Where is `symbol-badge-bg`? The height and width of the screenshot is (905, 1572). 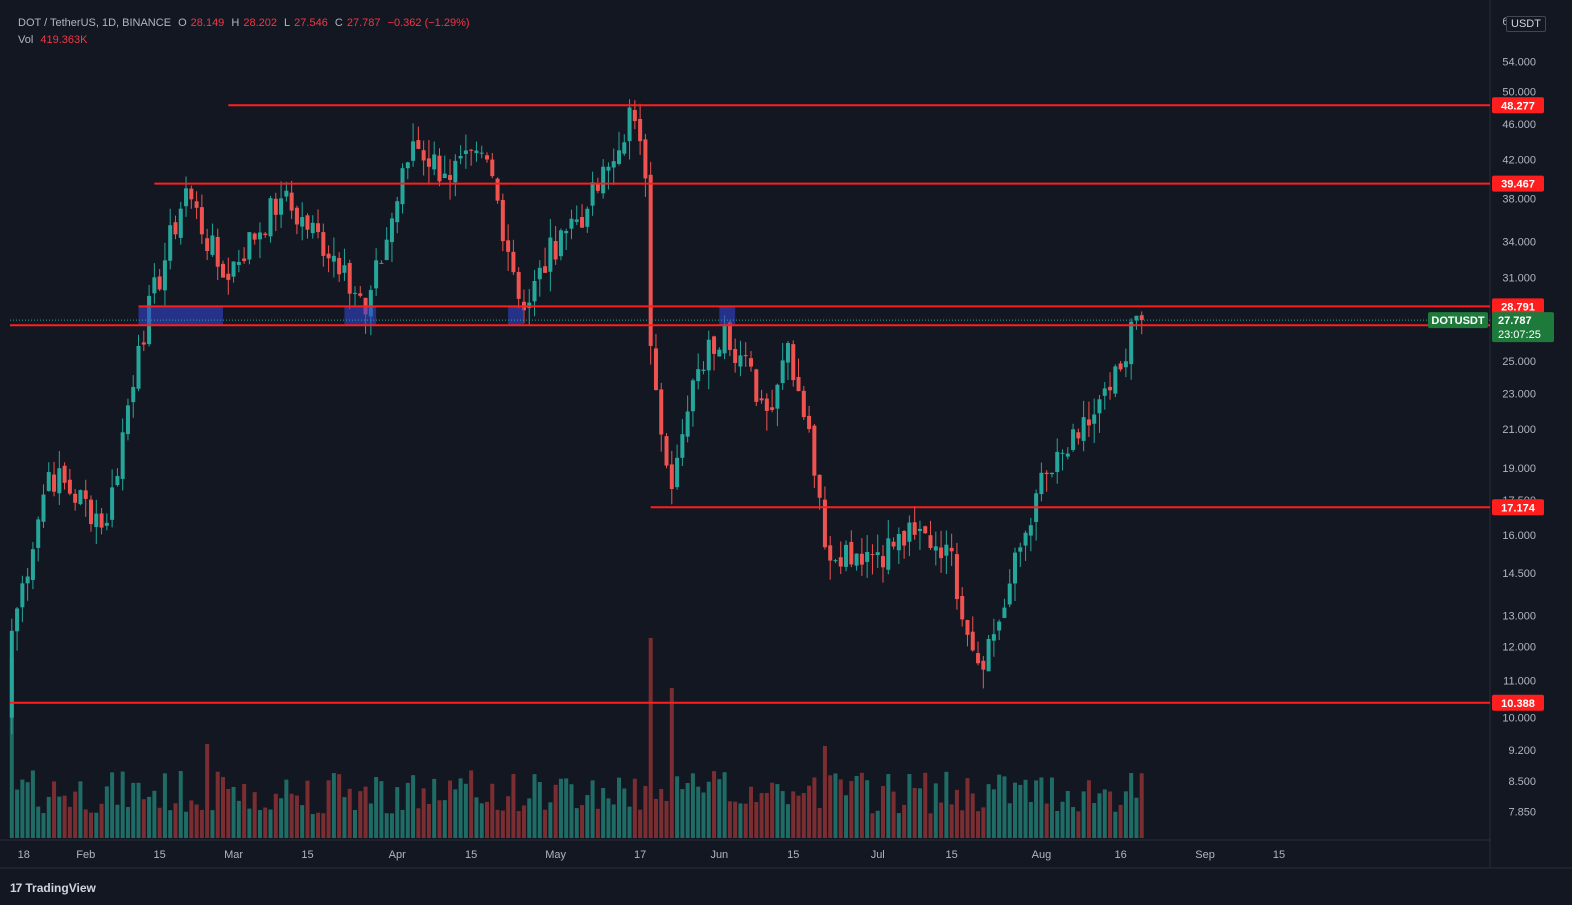 symbol-badge-bg is located at coordinates (1458, 320).